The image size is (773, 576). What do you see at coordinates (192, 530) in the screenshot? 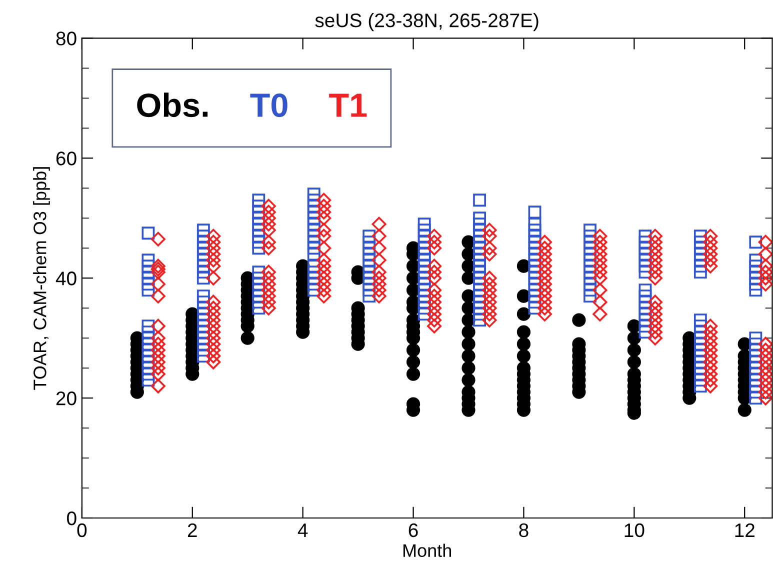
I see `x-tick-label: 2` at bounding box center [192, 530].